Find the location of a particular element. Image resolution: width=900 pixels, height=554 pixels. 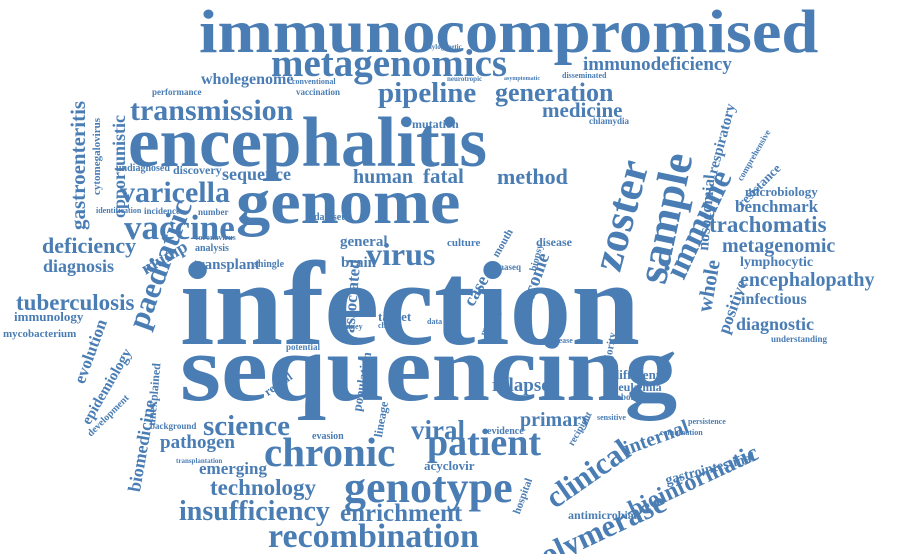

word-dataset: dataset is located at coordinates (329, 217).